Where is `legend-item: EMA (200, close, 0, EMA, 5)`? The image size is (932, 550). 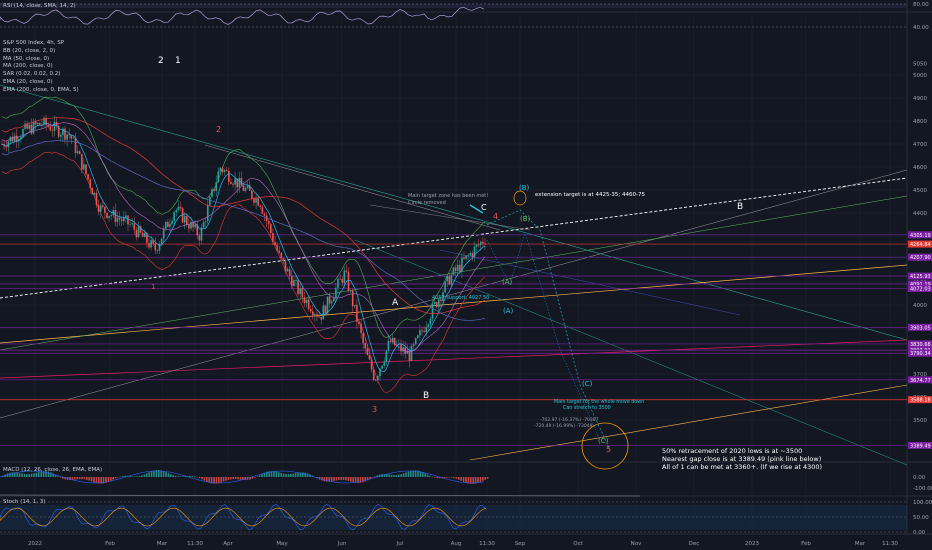
legend-item: EMA (200, close, 0, EMA, 5) is located at coordinates (41, 89).